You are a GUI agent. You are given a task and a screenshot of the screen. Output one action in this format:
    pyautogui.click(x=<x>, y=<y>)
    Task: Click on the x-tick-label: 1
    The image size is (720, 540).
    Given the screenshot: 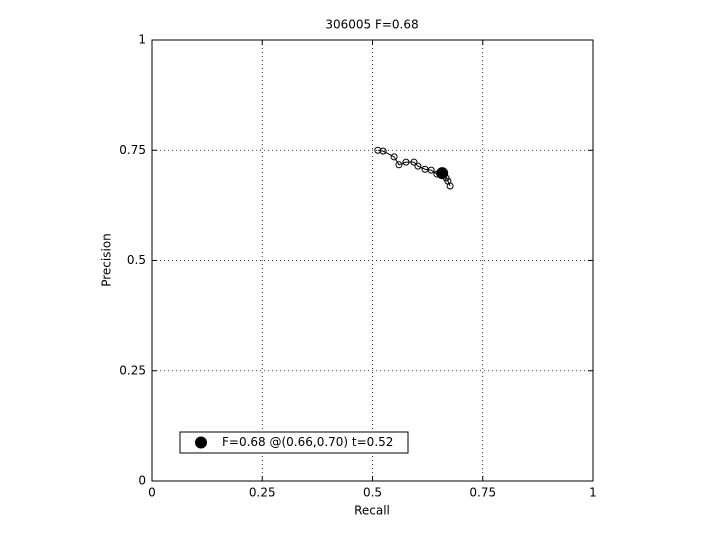 What is the action you would take?
    pyautogui.click(x=593, y=493)
    